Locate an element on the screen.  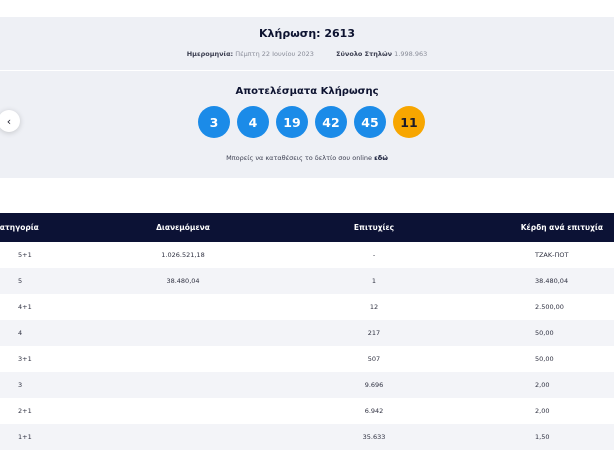
results-title: Αποτελέσματα Κλήρωσης is located at coordinates (307, 91).